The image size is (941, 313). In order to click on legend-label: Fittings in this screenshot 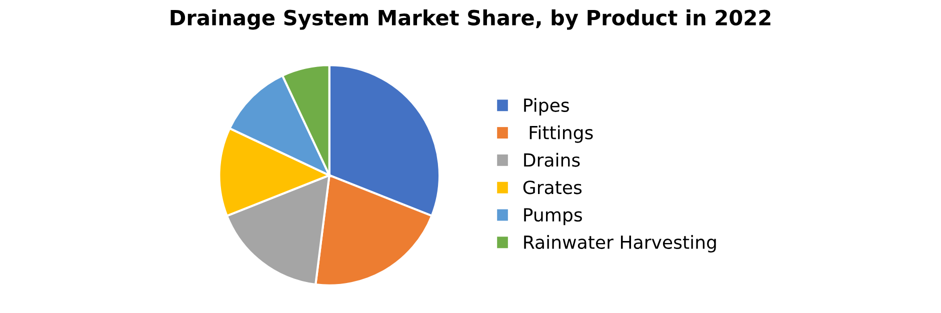, I will do `click(561, 134)`.